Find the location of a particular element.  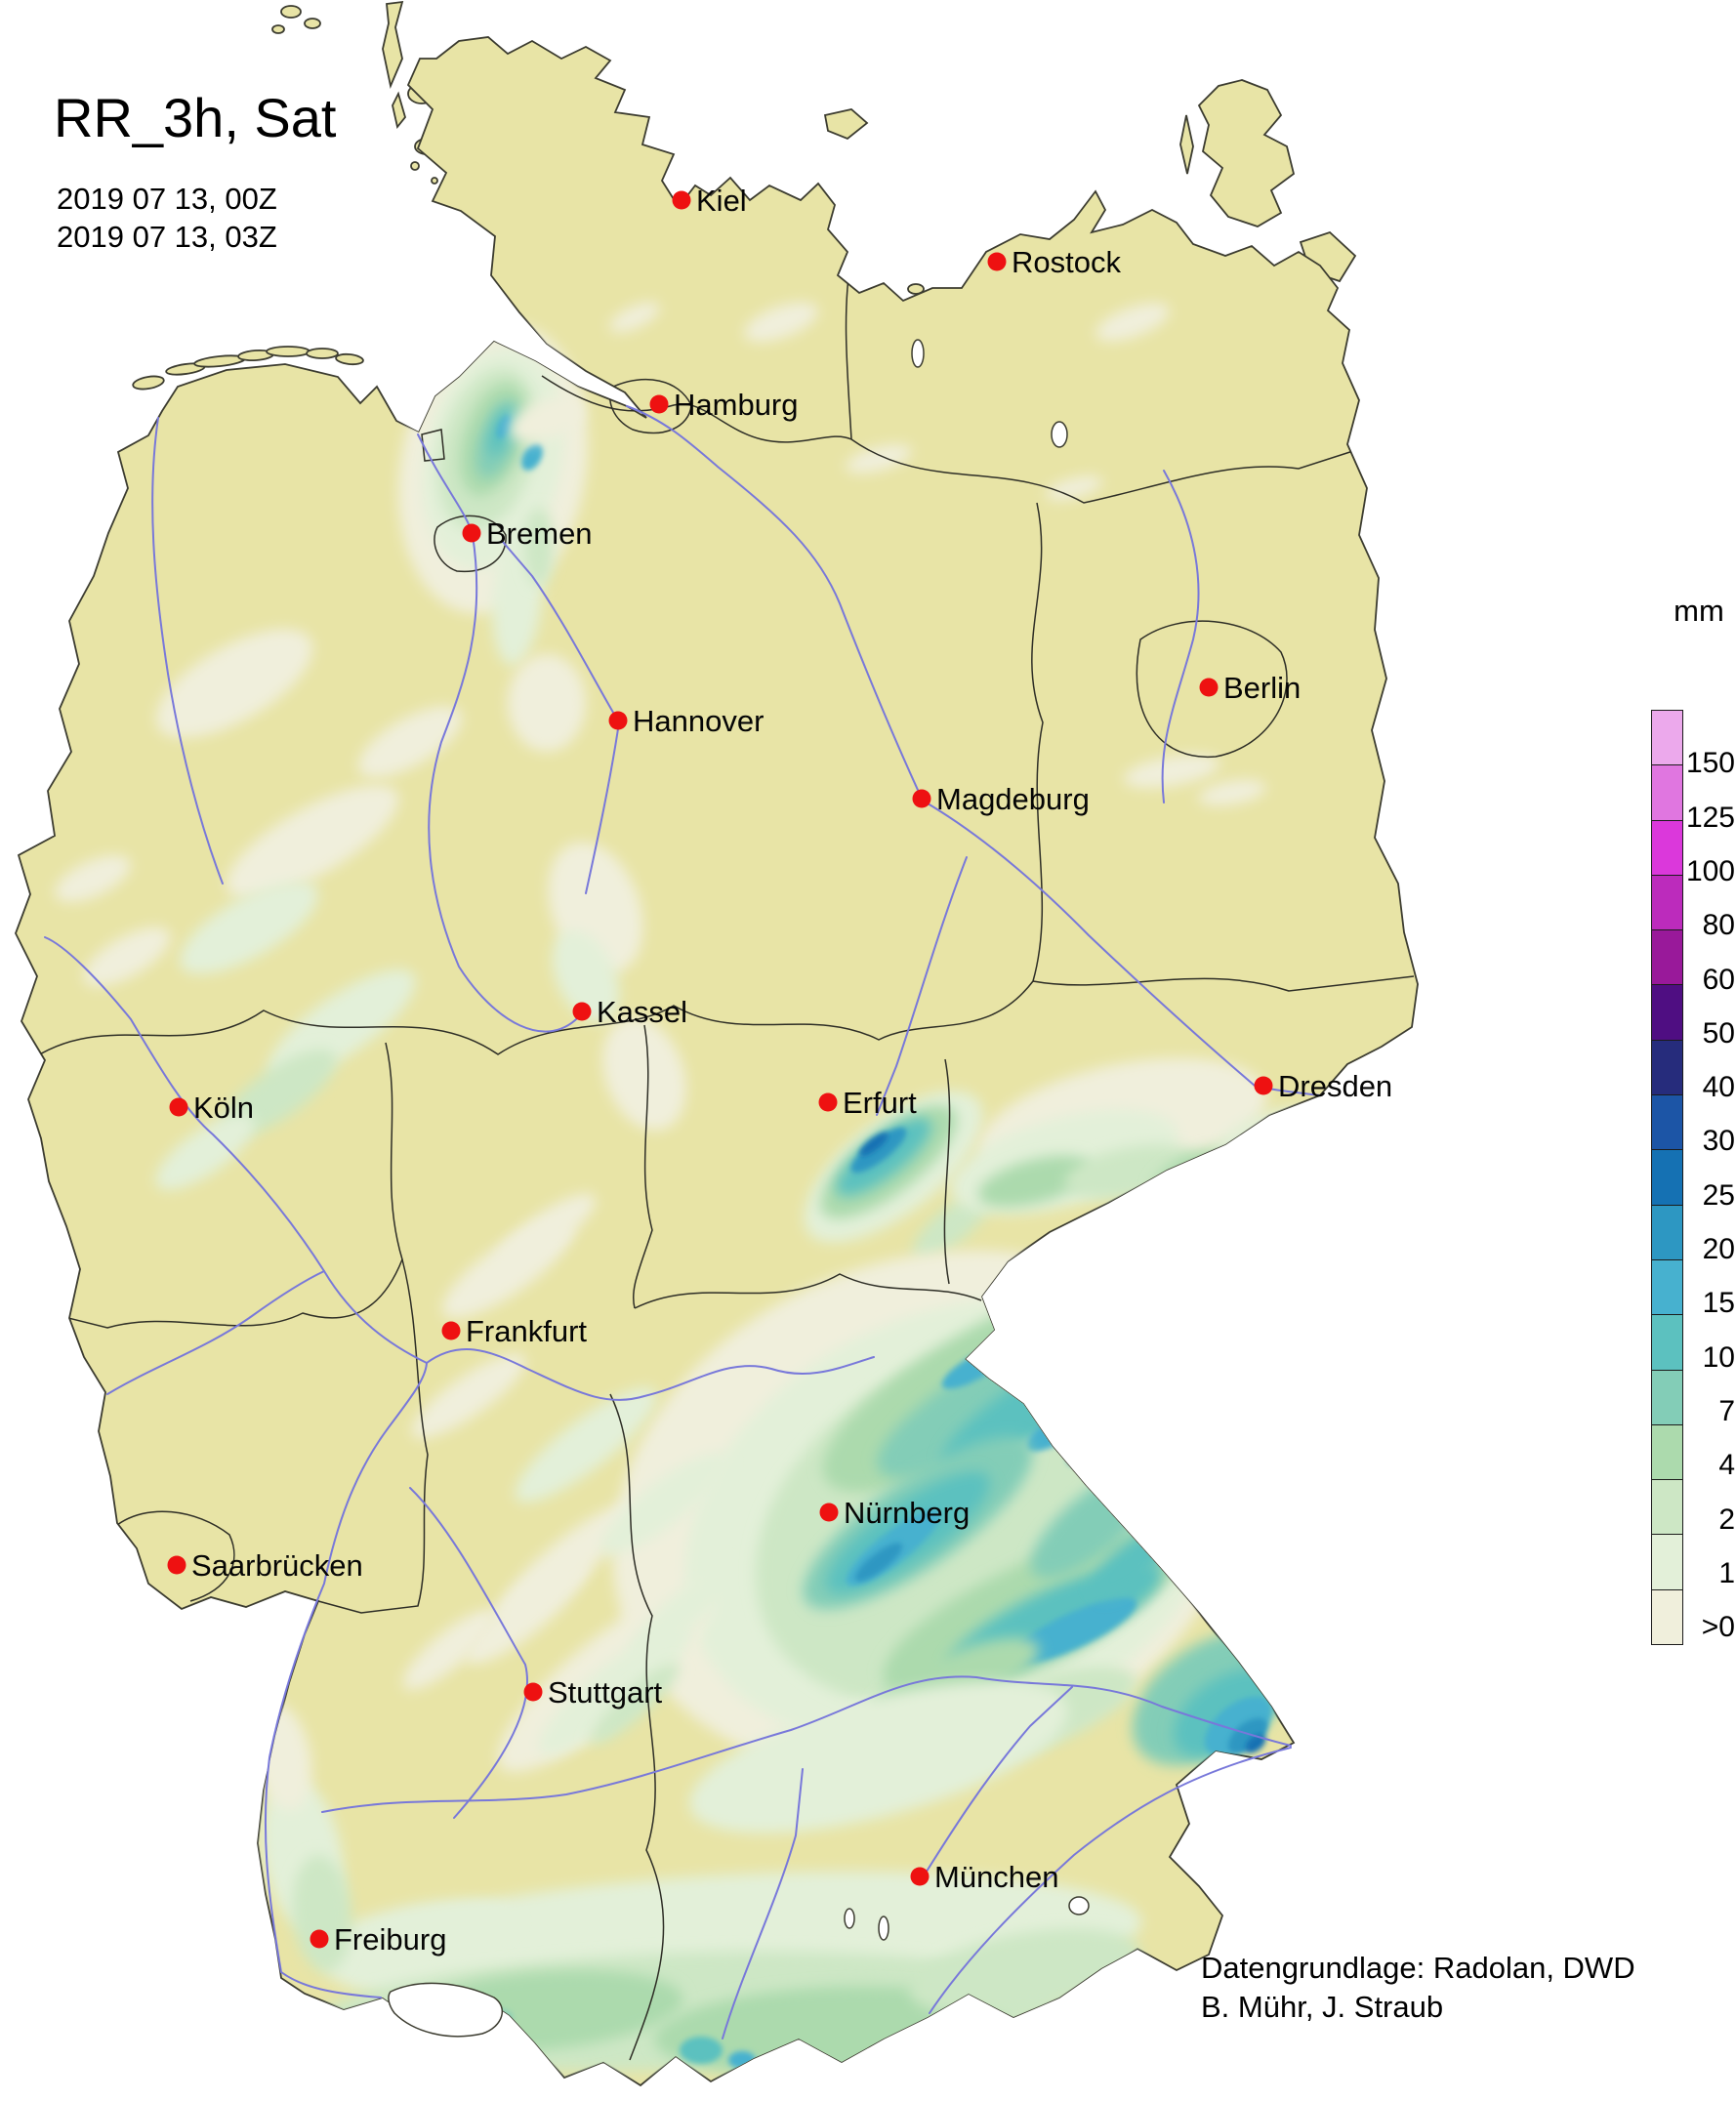

river-ems is located at coordinates (187, 651).